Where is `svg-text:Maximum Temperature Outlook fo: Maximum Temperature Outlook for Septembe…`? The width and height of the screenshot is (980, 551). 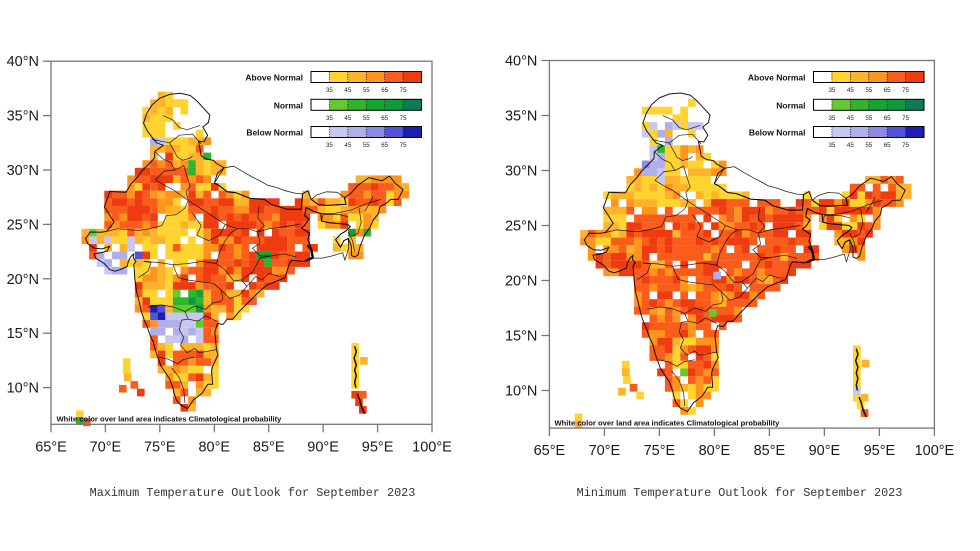
svg-text:Maximum Temperature Outlook fo: Maximum Temperature Outlook for Septembe… is located at coordinates (253, 493).